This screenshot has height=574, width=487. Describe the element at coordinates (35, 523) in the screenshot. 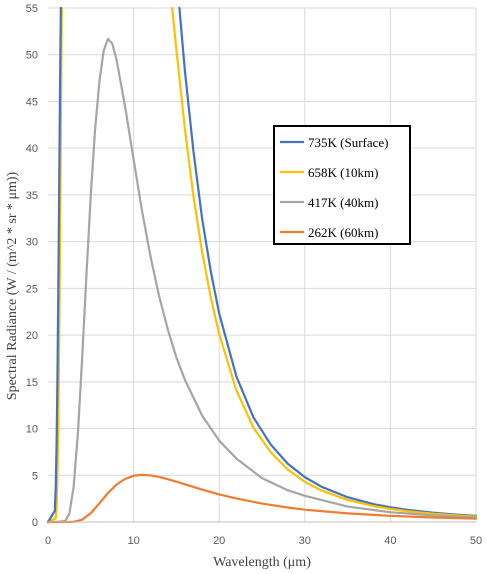

I see `y-tick-label: 0` at that location.